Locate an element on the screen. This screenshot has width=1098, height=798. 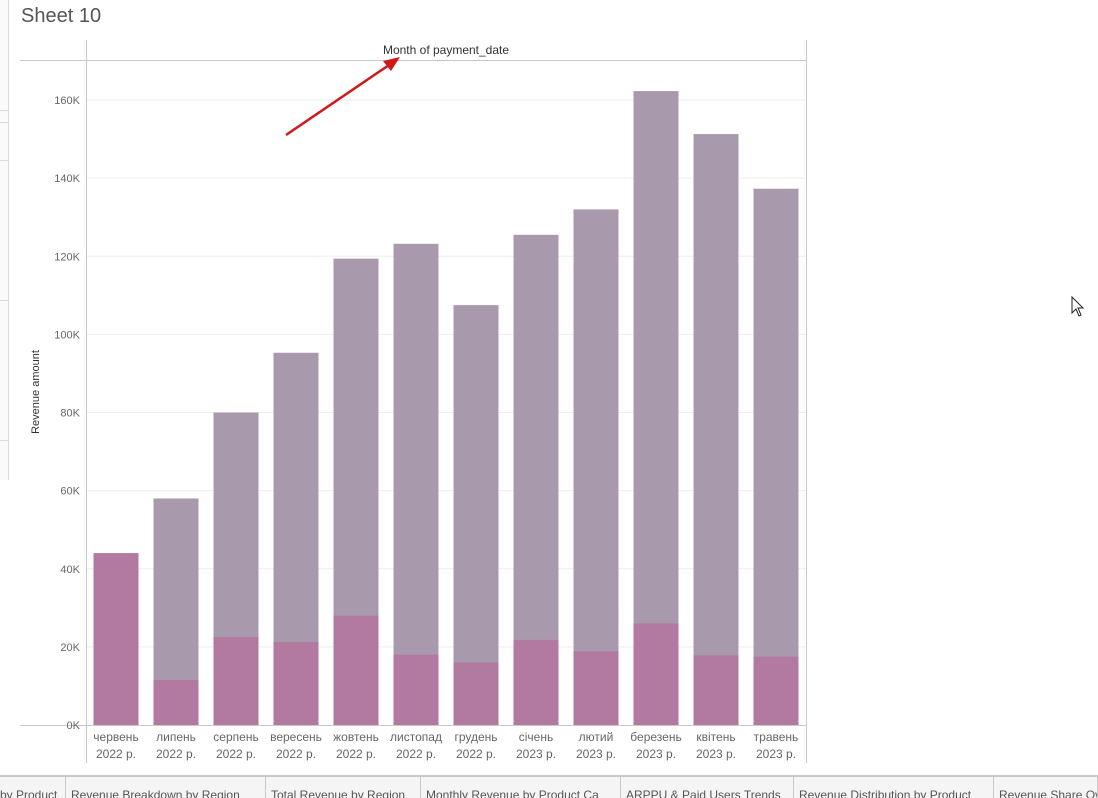
tab-sheet: by Product is located at coordinates (33, 787).